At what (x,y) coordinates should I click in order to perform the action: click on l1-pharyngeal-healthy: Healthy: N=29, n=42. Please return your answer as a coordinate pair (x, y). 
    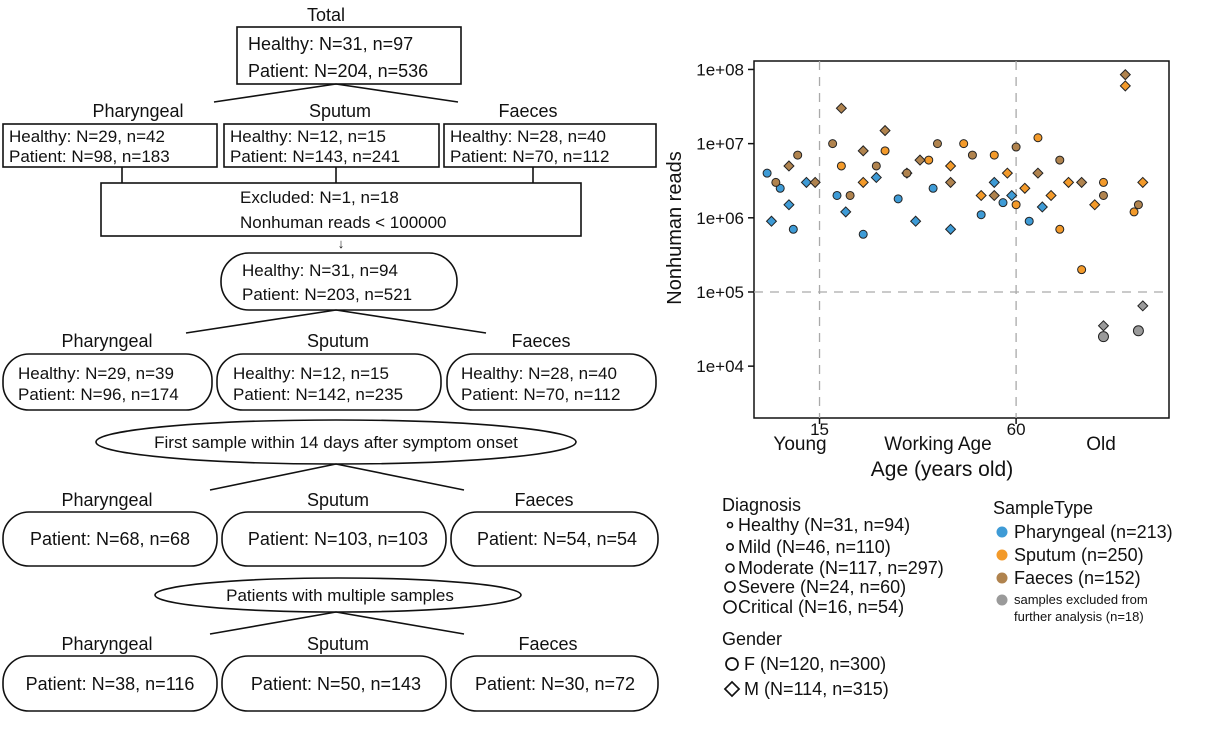
    Looking at the image, I should click on (87, 136).